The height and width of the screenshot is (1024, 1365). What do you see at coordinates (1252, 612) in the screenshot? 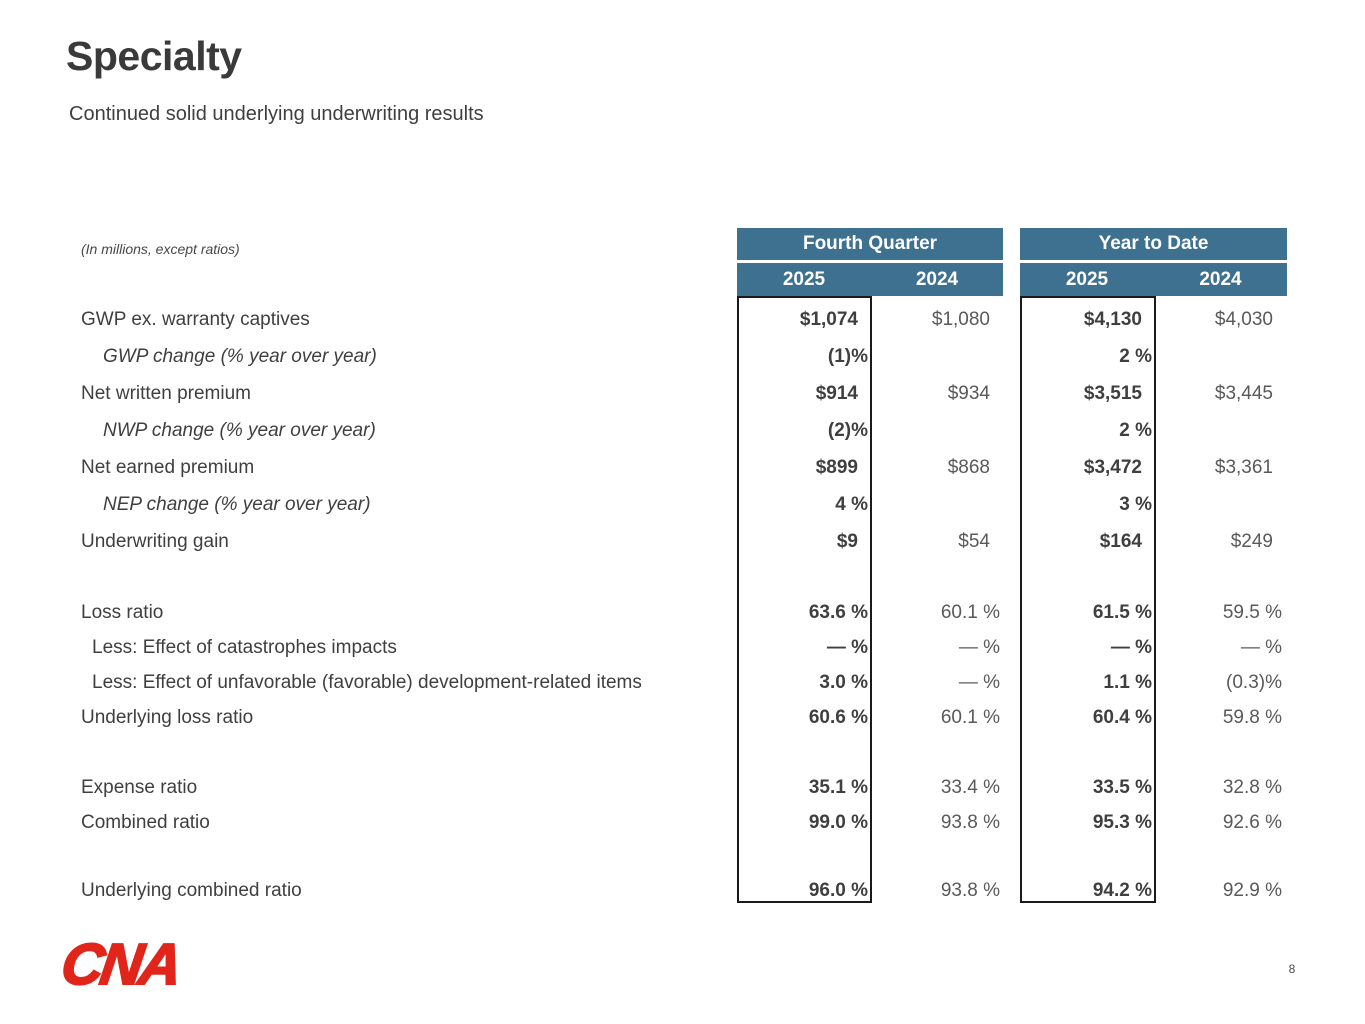
I see `cell-ytd-2024: 59.5 %` at bounding box center [1252, 612].